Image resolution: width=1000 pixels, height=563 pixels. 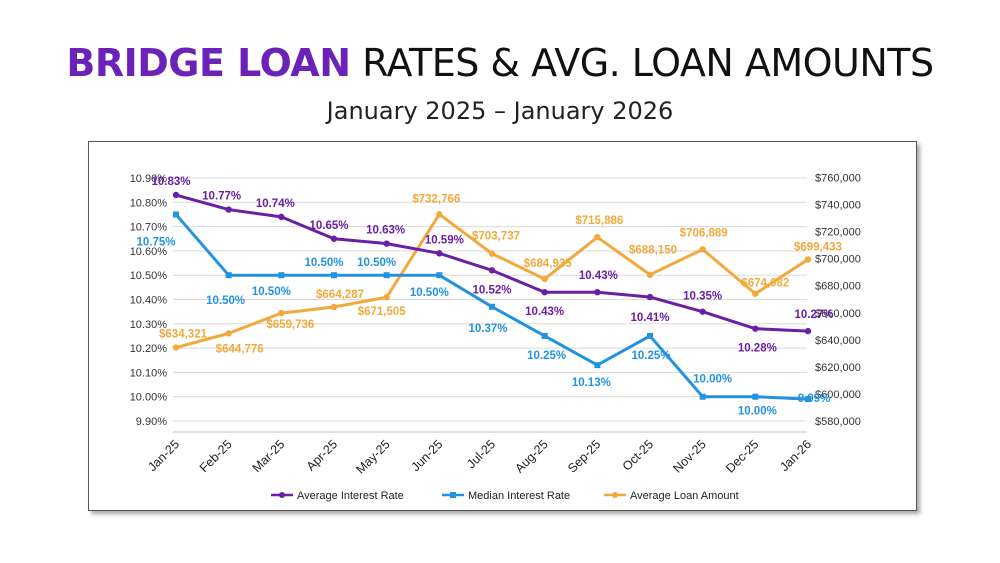 What do you see at coordinates (838, 368) in the screenshot?
I see `y-right-tick-label: $620,000` at bounding box center [838, 368].